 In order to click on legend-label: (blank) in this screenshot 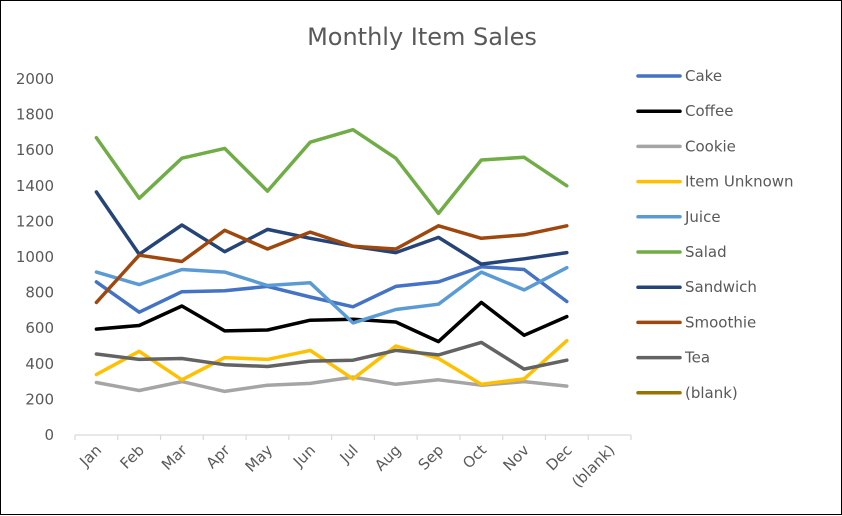, I will do `click(711, 393)`.